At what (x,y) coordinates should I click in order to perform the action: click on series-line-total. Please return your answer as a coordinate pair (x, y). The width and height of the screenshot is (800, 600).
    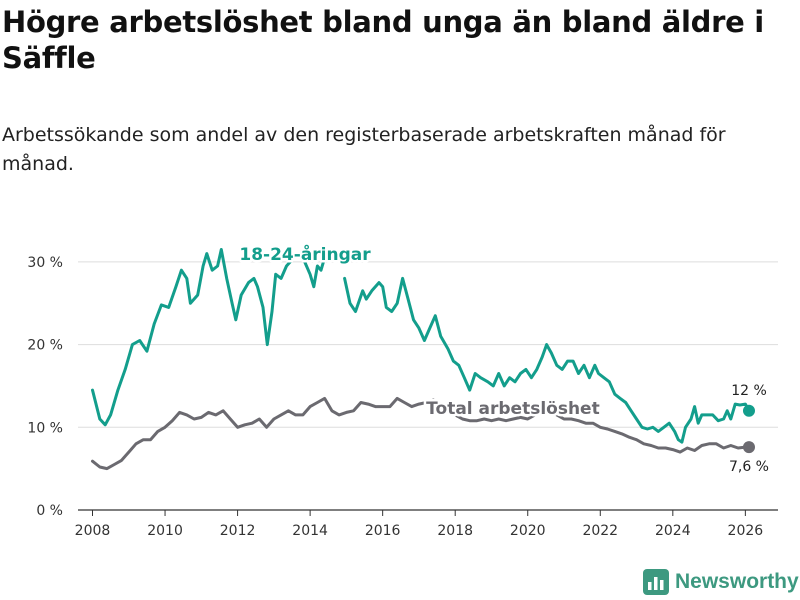
    Looking at the image, I should click on (421, 433).